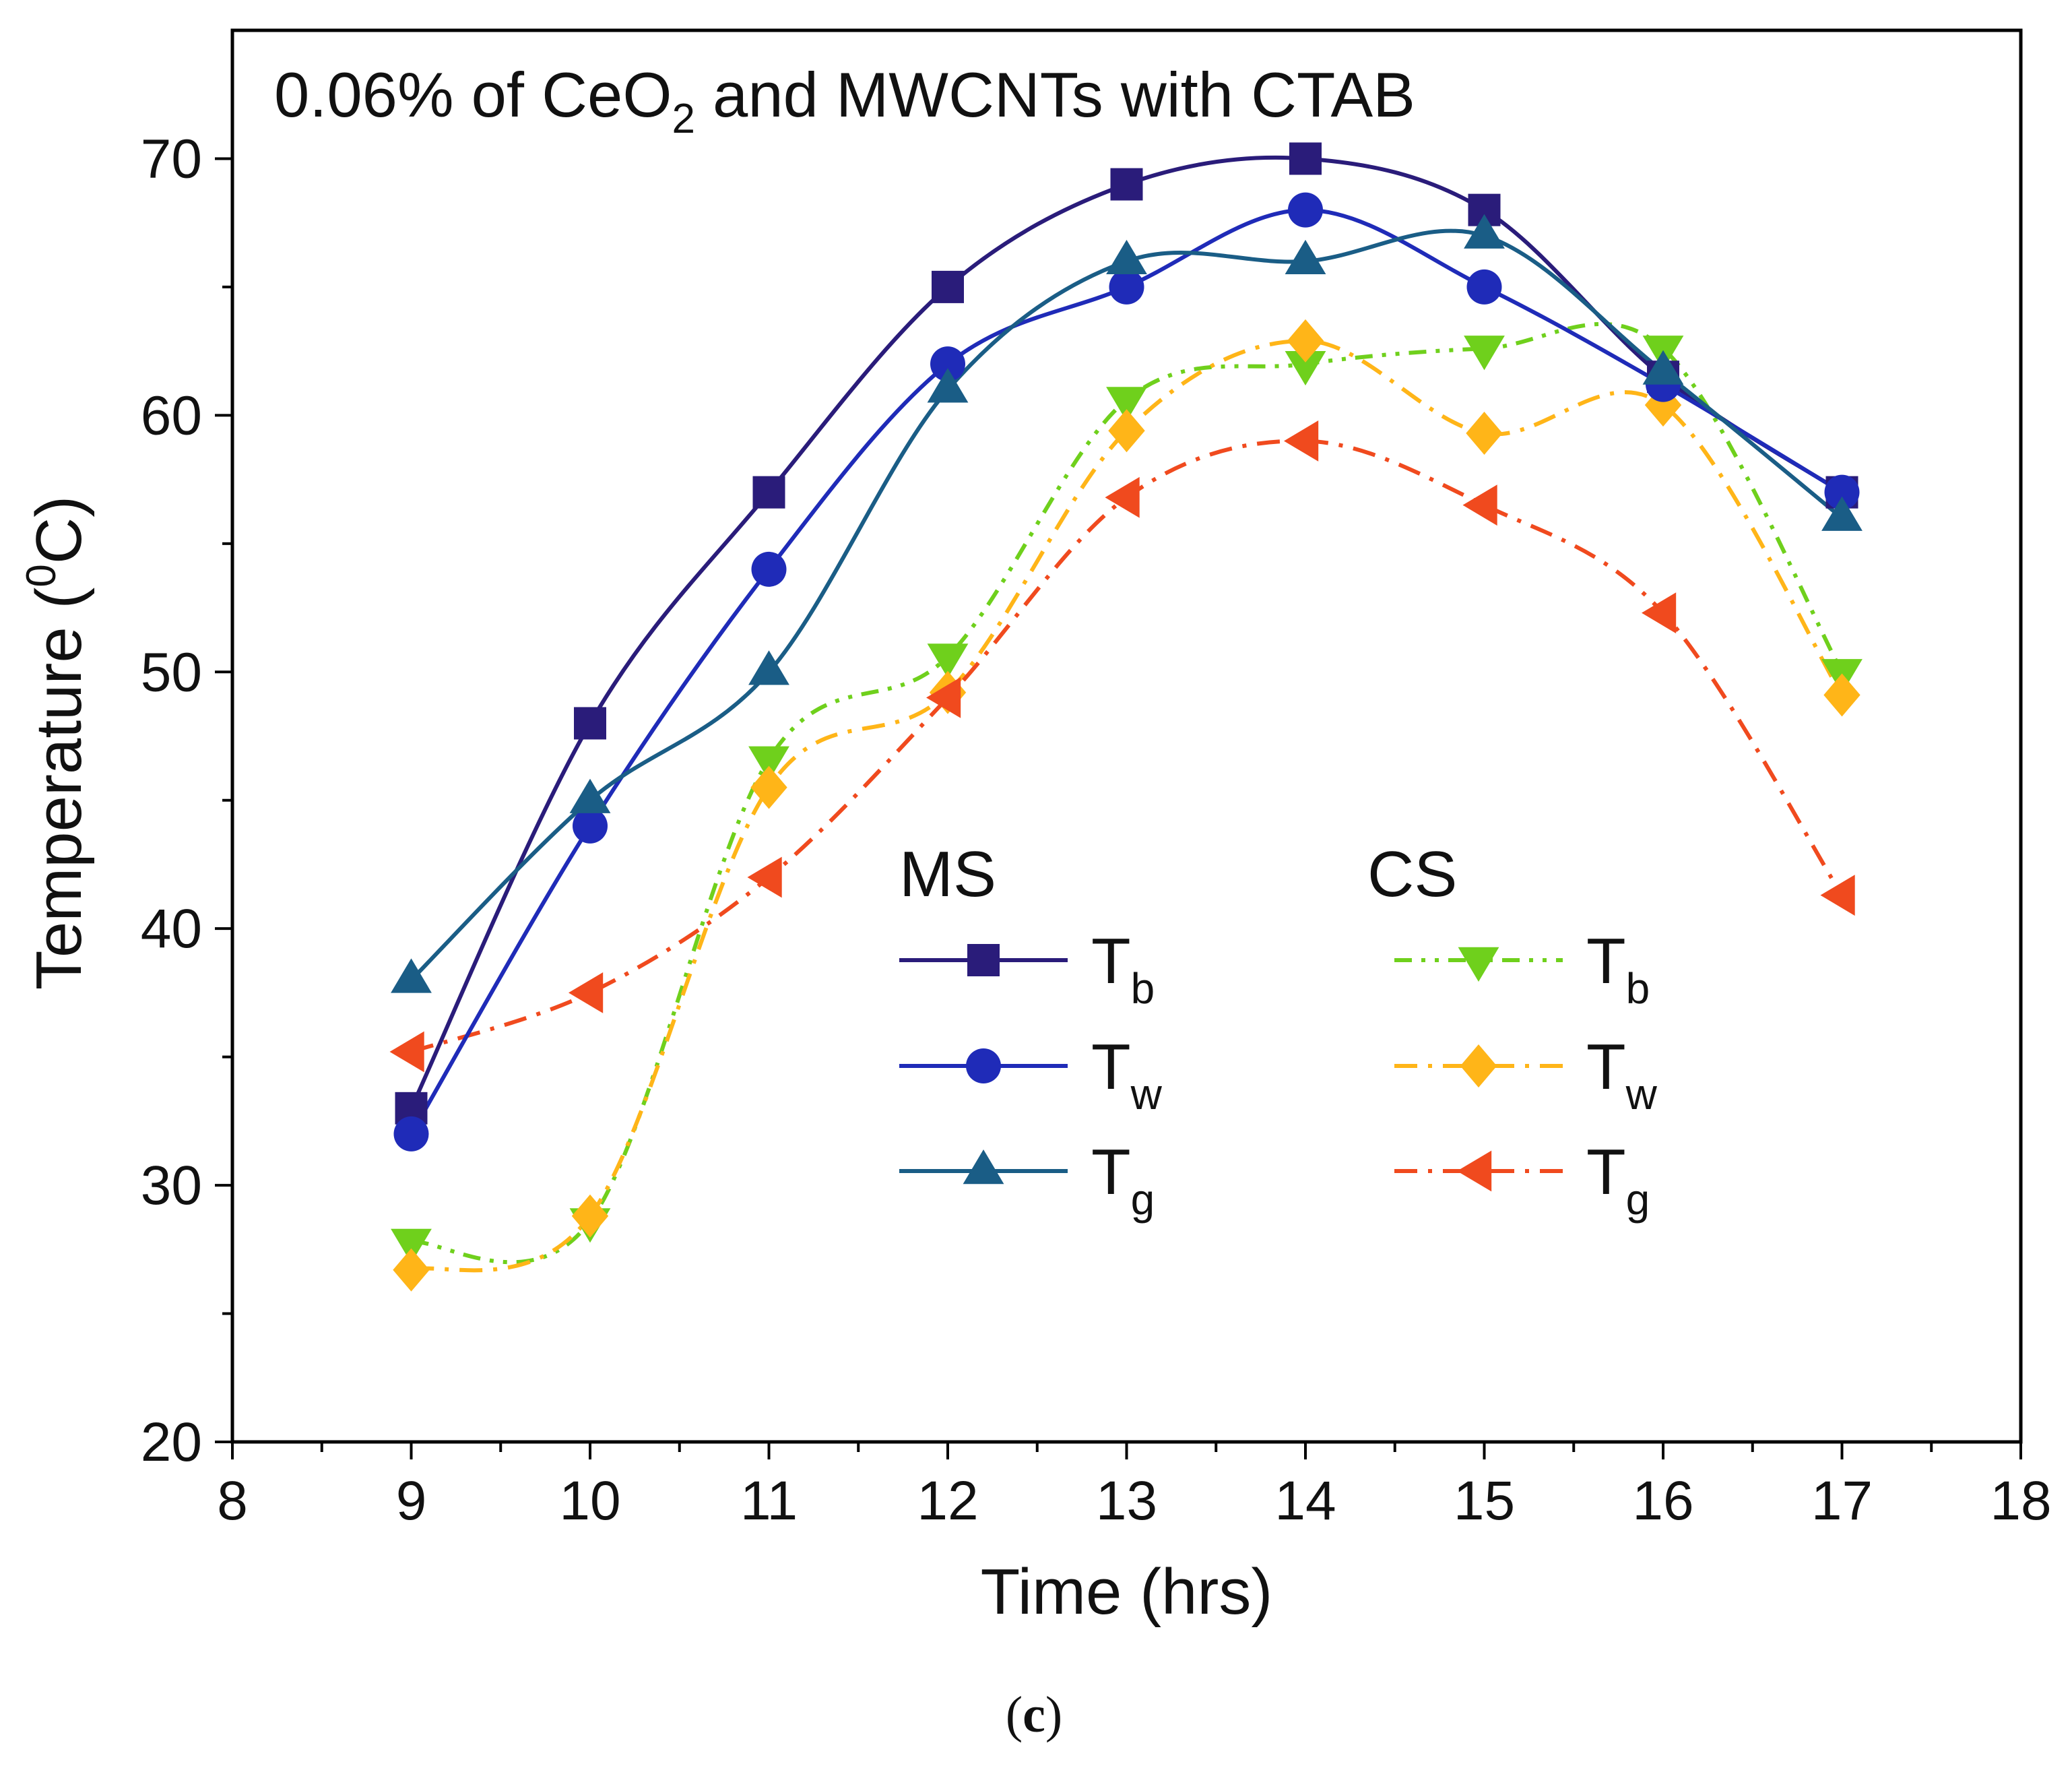  Describe the element at coordinates (1484, 1501) in the screenshot. I see `x-tick-label: 15` at that location.